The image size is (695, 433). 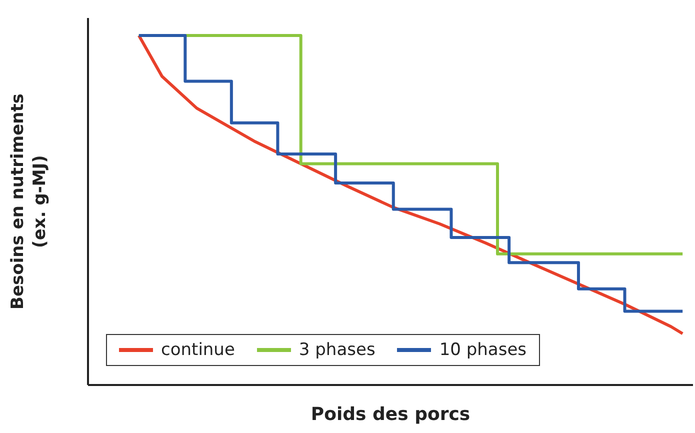 I want to click on y-axis-title: Besoins en nutriments (ex. g-MJ), so click(x=29, y=202).